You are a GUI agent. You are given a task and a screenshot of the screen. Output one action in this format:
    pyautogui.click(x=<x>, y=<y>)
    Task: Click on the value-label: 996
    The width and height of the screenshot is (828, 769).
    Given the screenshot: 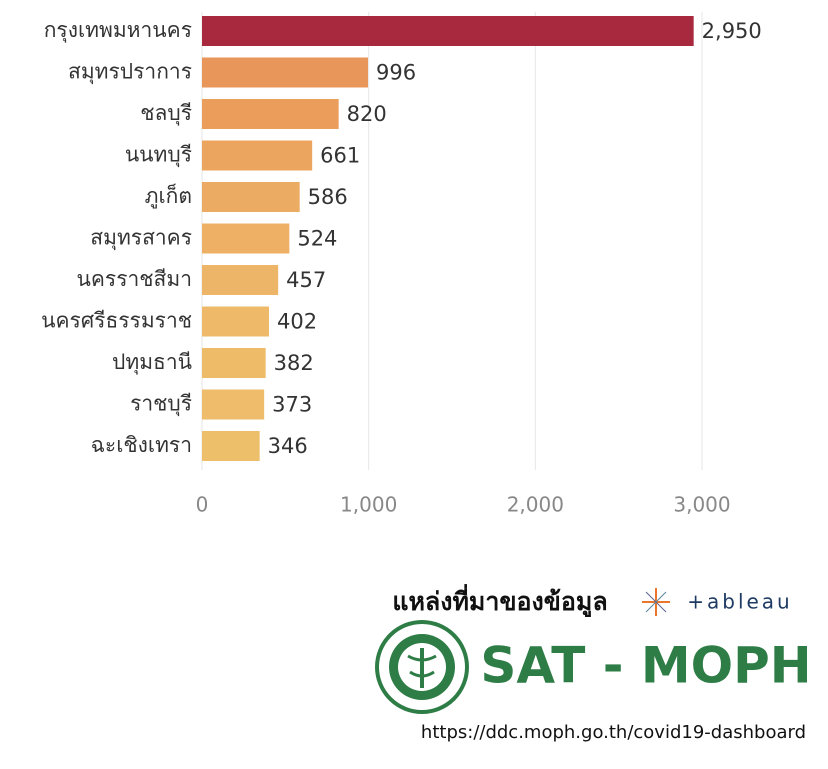 What is the action you would take?
    pyautogui.click(x=396, y=73)
    